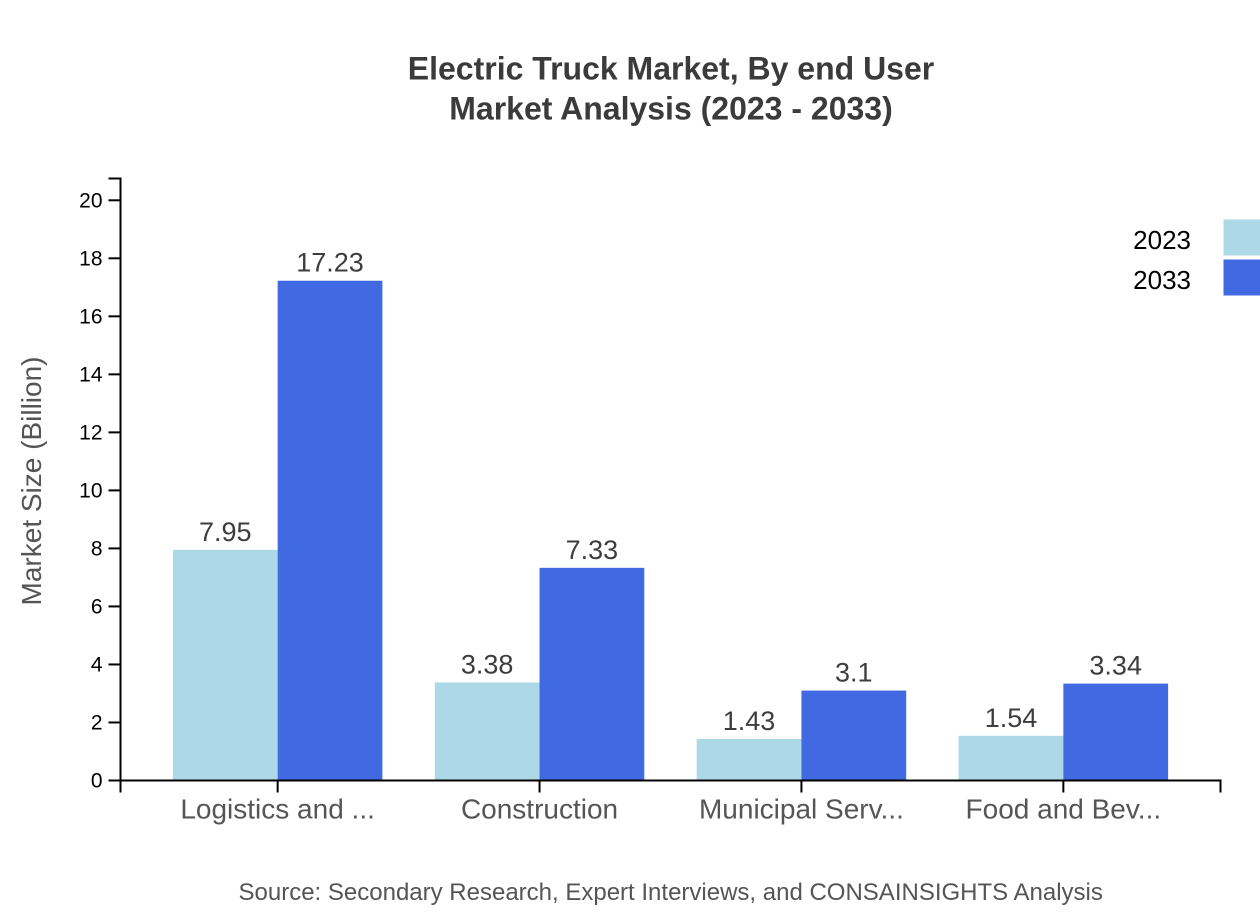  What do you see at coordinates (539, 808) in the screenshot?
I see `svg-text: Construction` at bounding box center [539, 808].